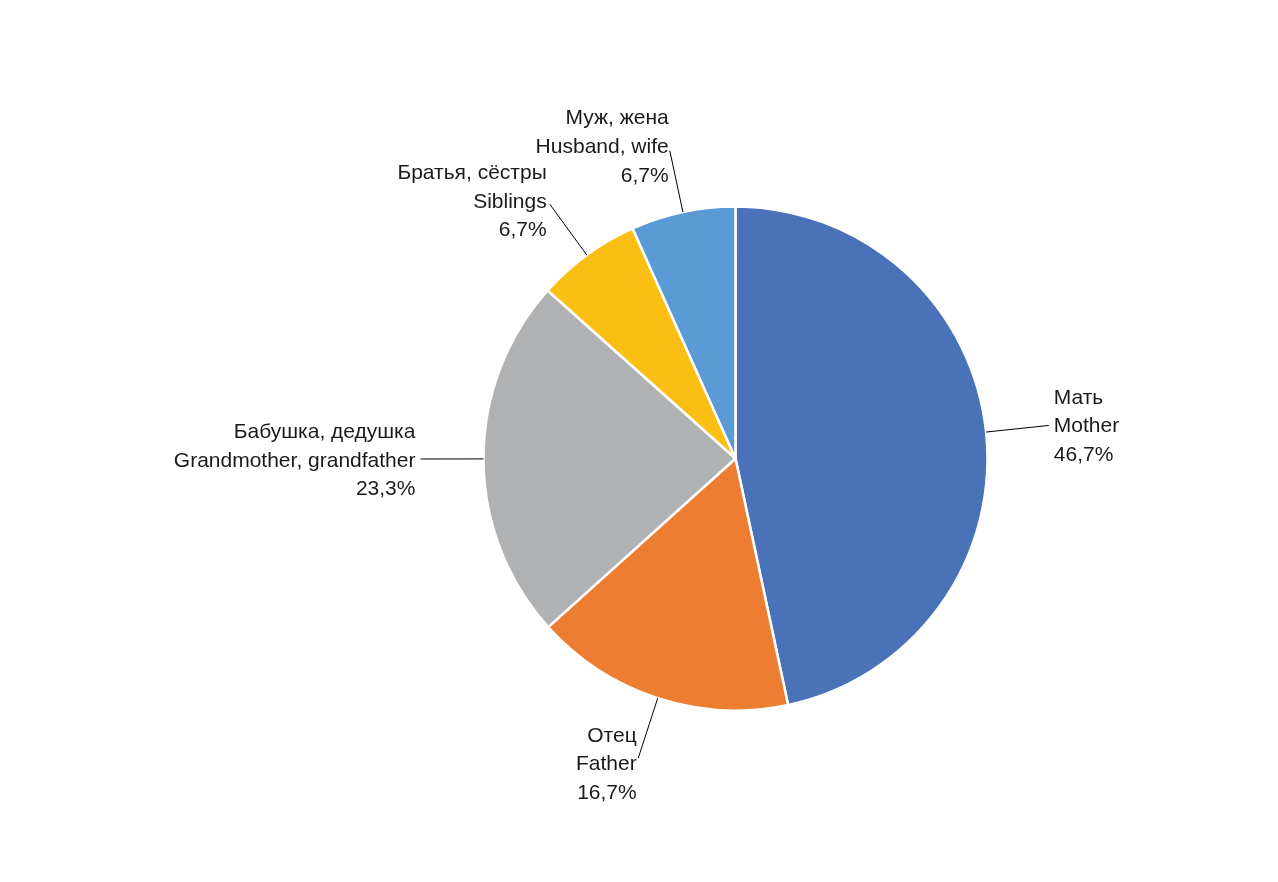  Describe the element at coordinates (607, 792) in the screenshot. I see `data-label: 16,7%` at that location.